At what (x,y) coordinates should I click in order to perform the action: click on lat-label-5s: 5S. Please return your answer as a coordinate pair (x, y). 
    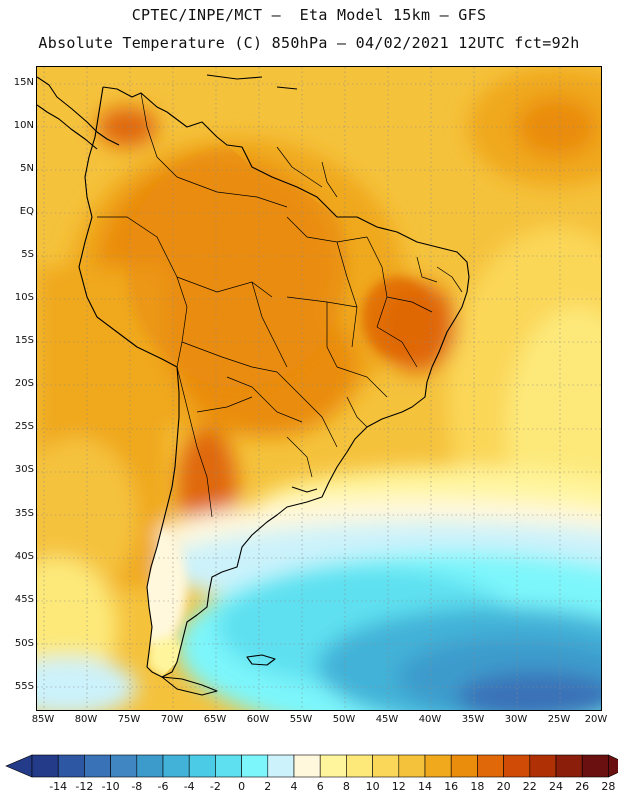
    Looking at the image, I should click on (27, 254).